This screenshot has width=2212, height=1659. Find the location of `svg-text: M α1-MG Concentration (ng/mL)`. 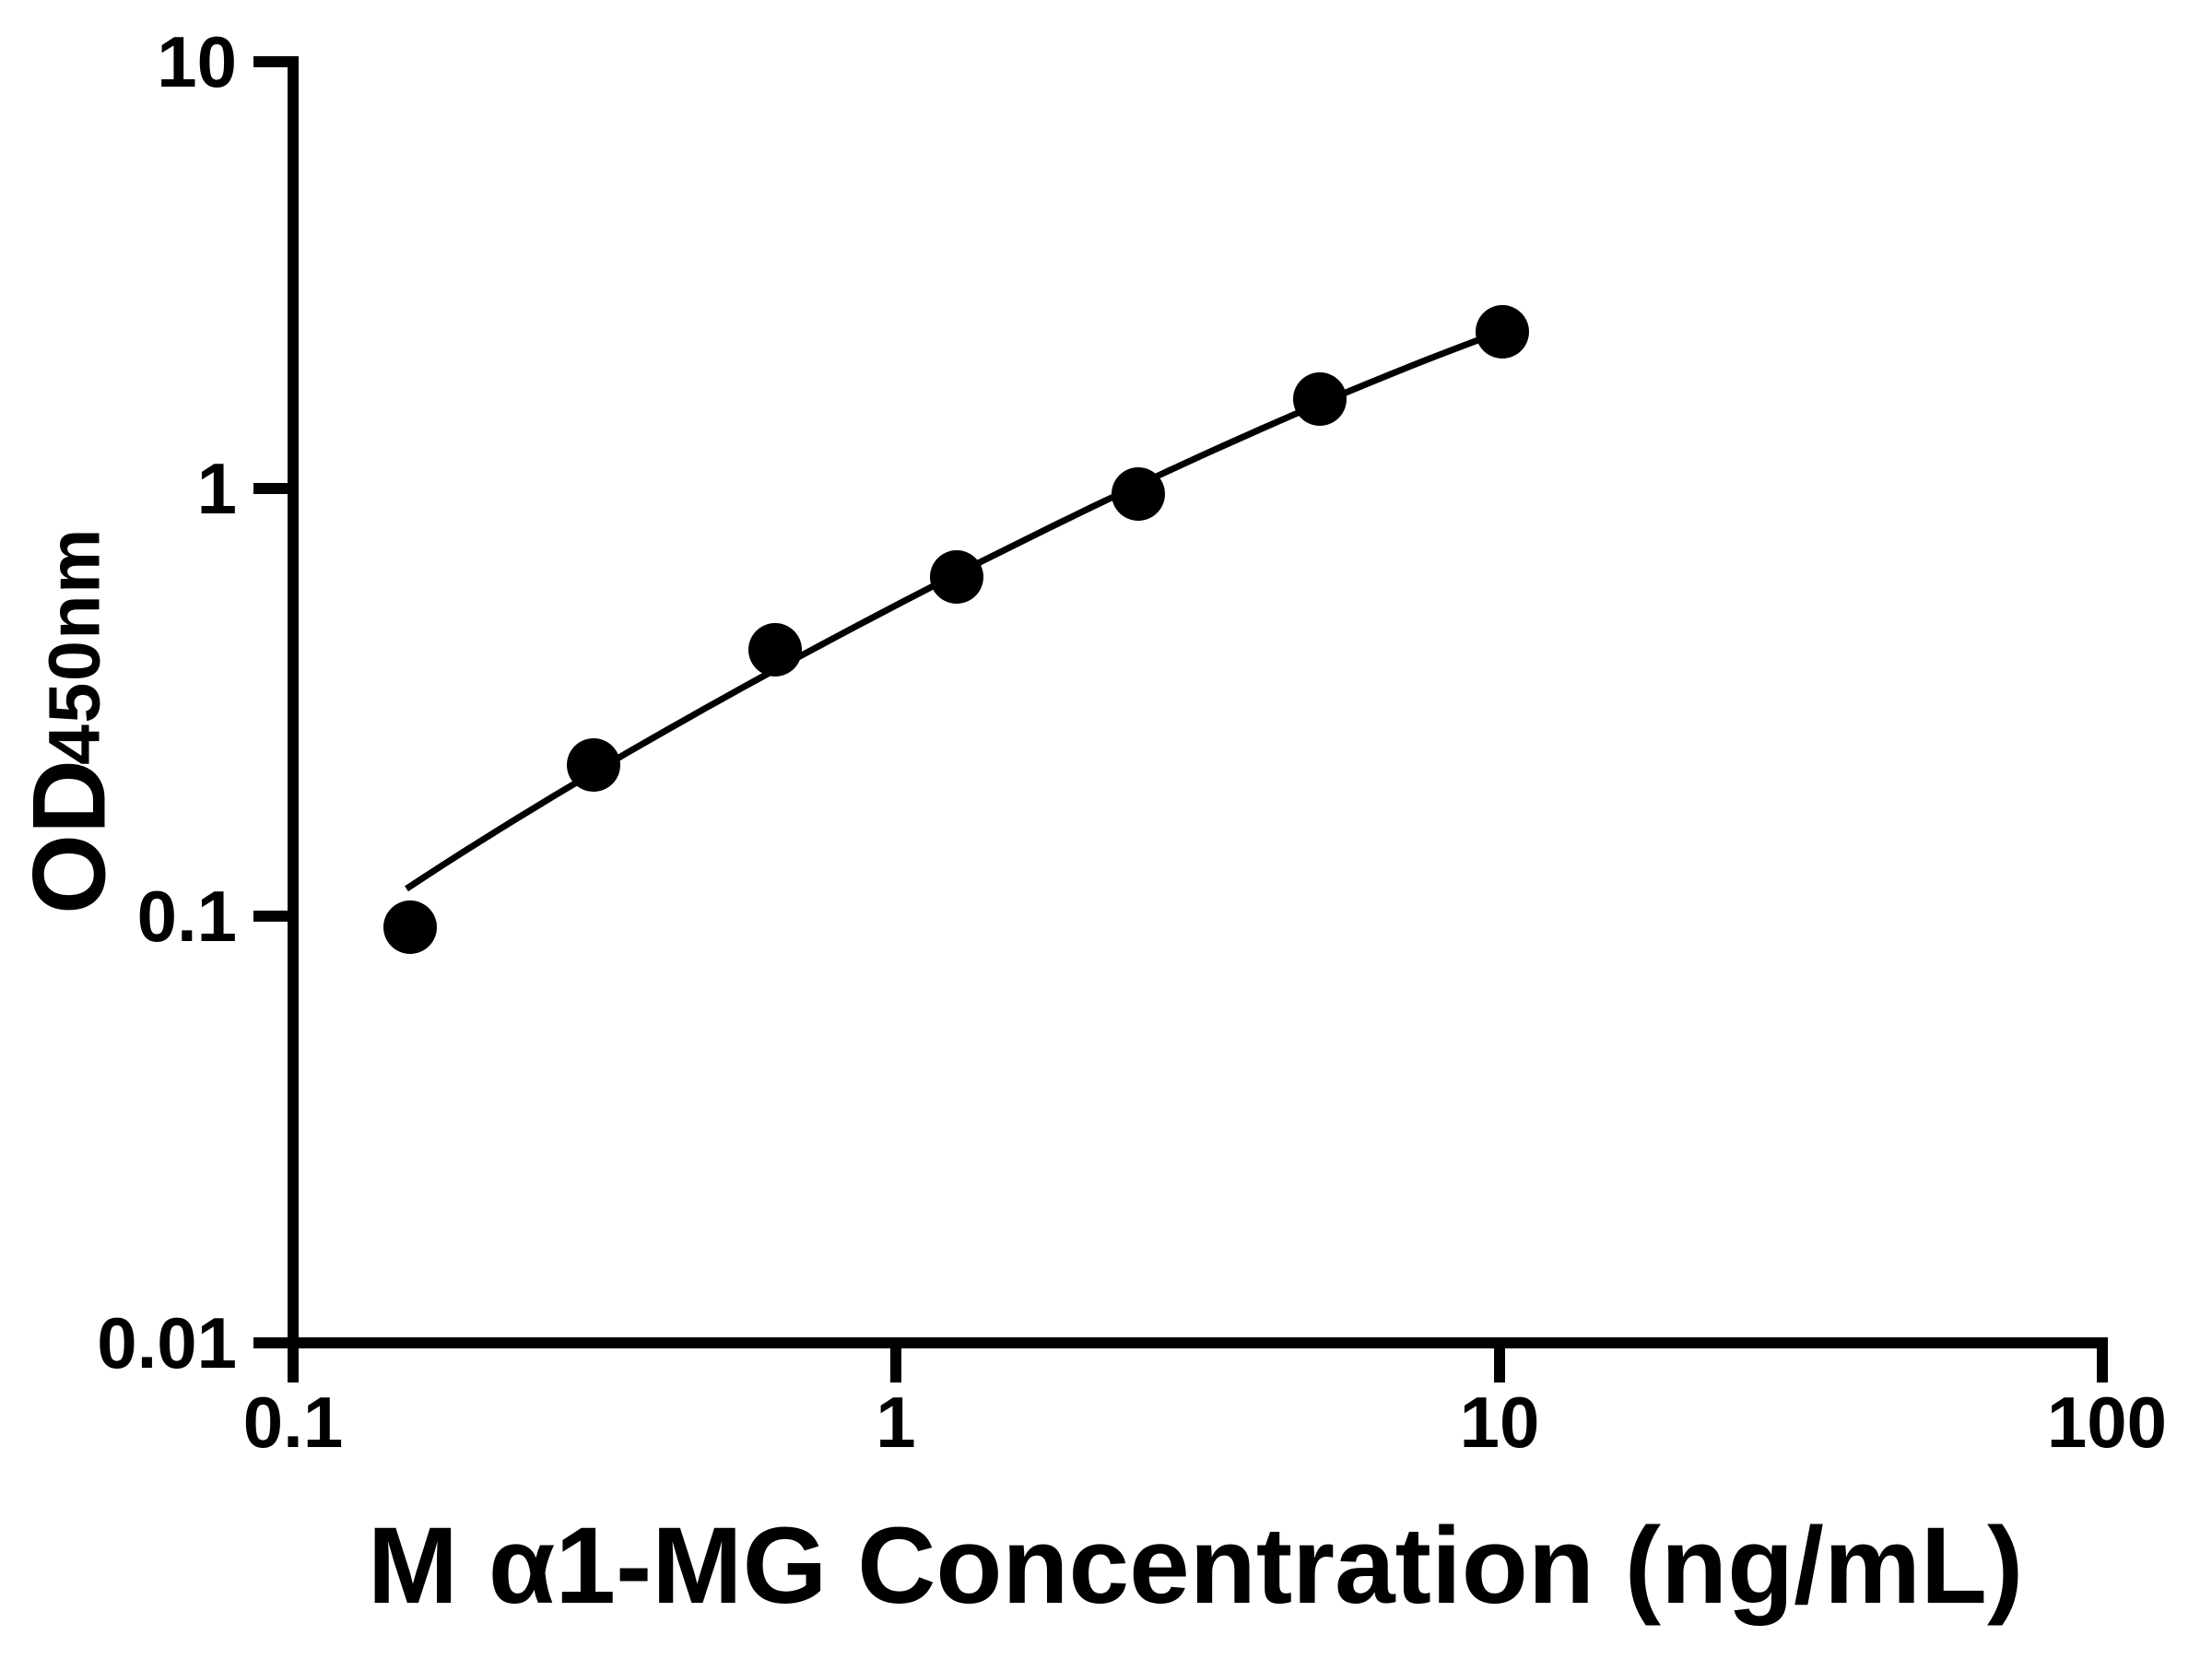

svg-text: M α1-MG Concentration (ng/mL) is located at coordinates (1196, 1566).